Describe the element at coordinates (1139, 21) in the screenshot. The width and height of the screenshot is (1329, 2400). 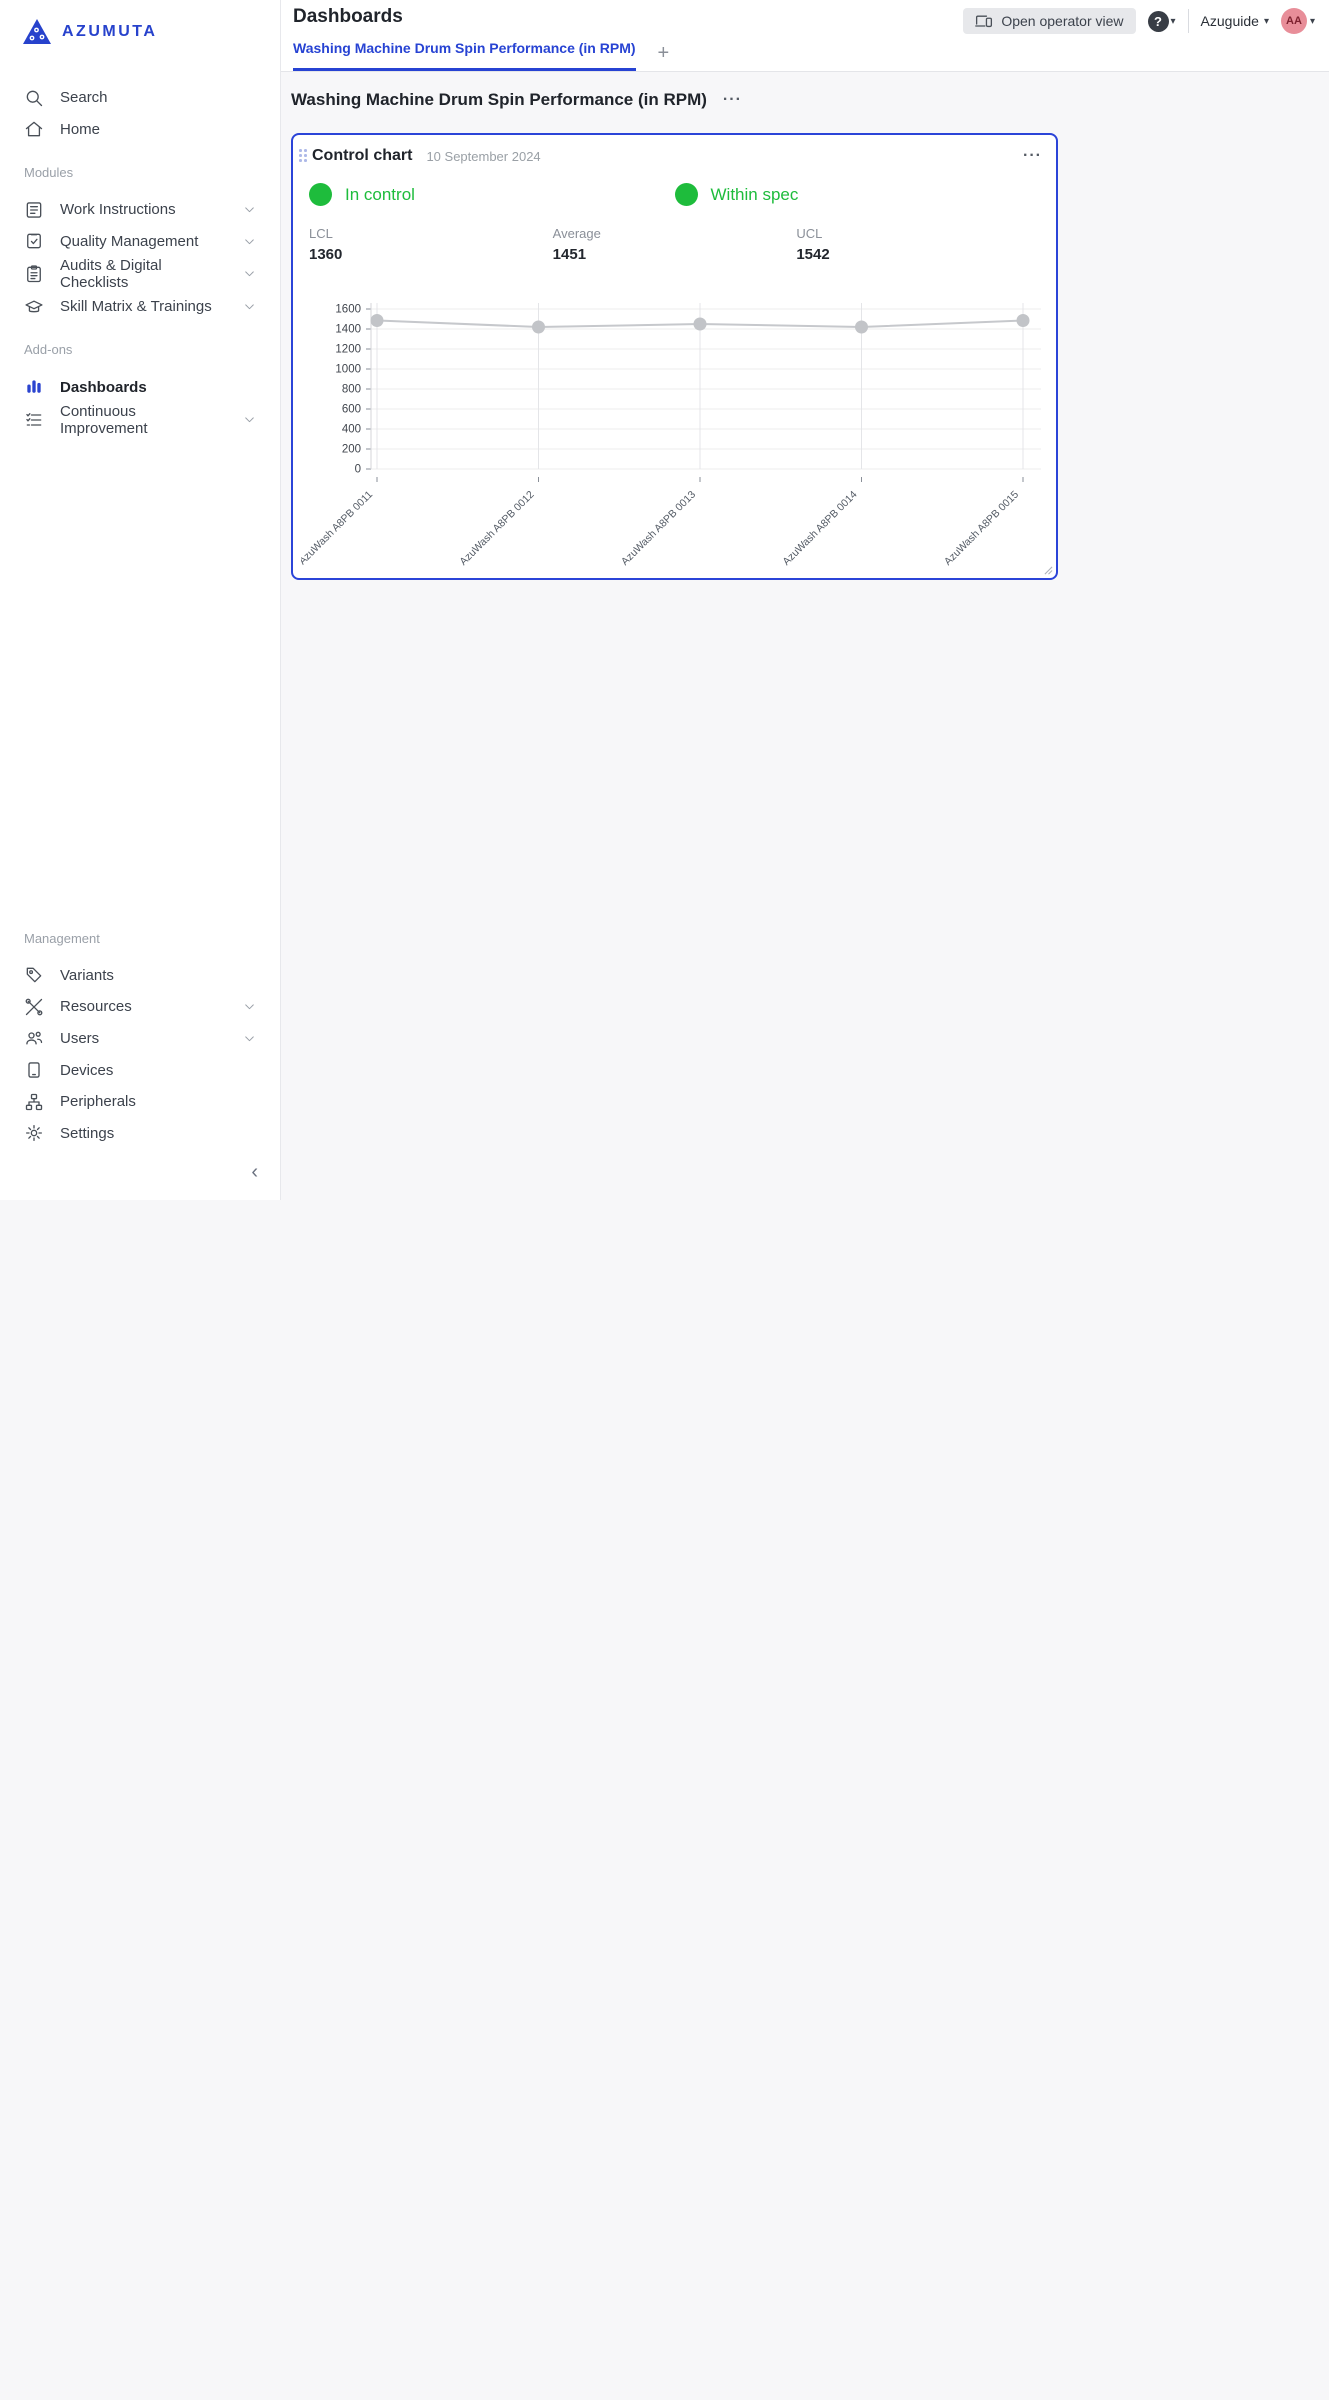
I see `header-actions: Open operator view ? ▾ Azuguide ▾ AA ▾` at that location.